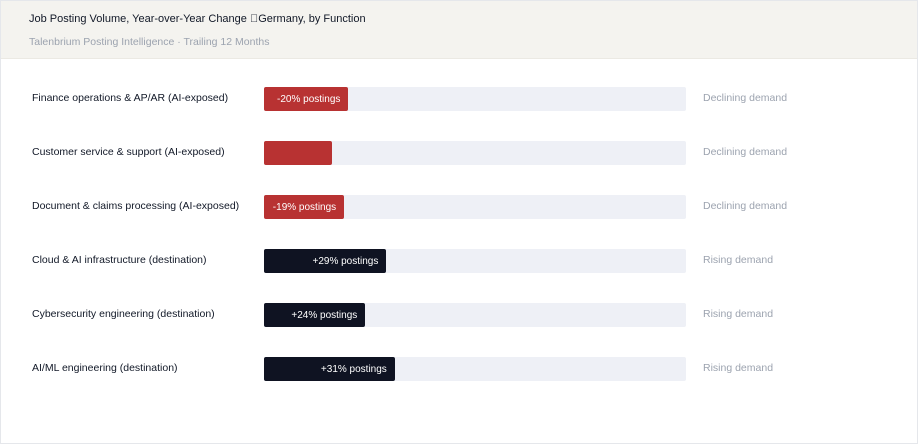  What do you see at coordinates (475, 315) in the screenshot?
I see `bar-track: +24% postings` at bounding box center [475, 315].